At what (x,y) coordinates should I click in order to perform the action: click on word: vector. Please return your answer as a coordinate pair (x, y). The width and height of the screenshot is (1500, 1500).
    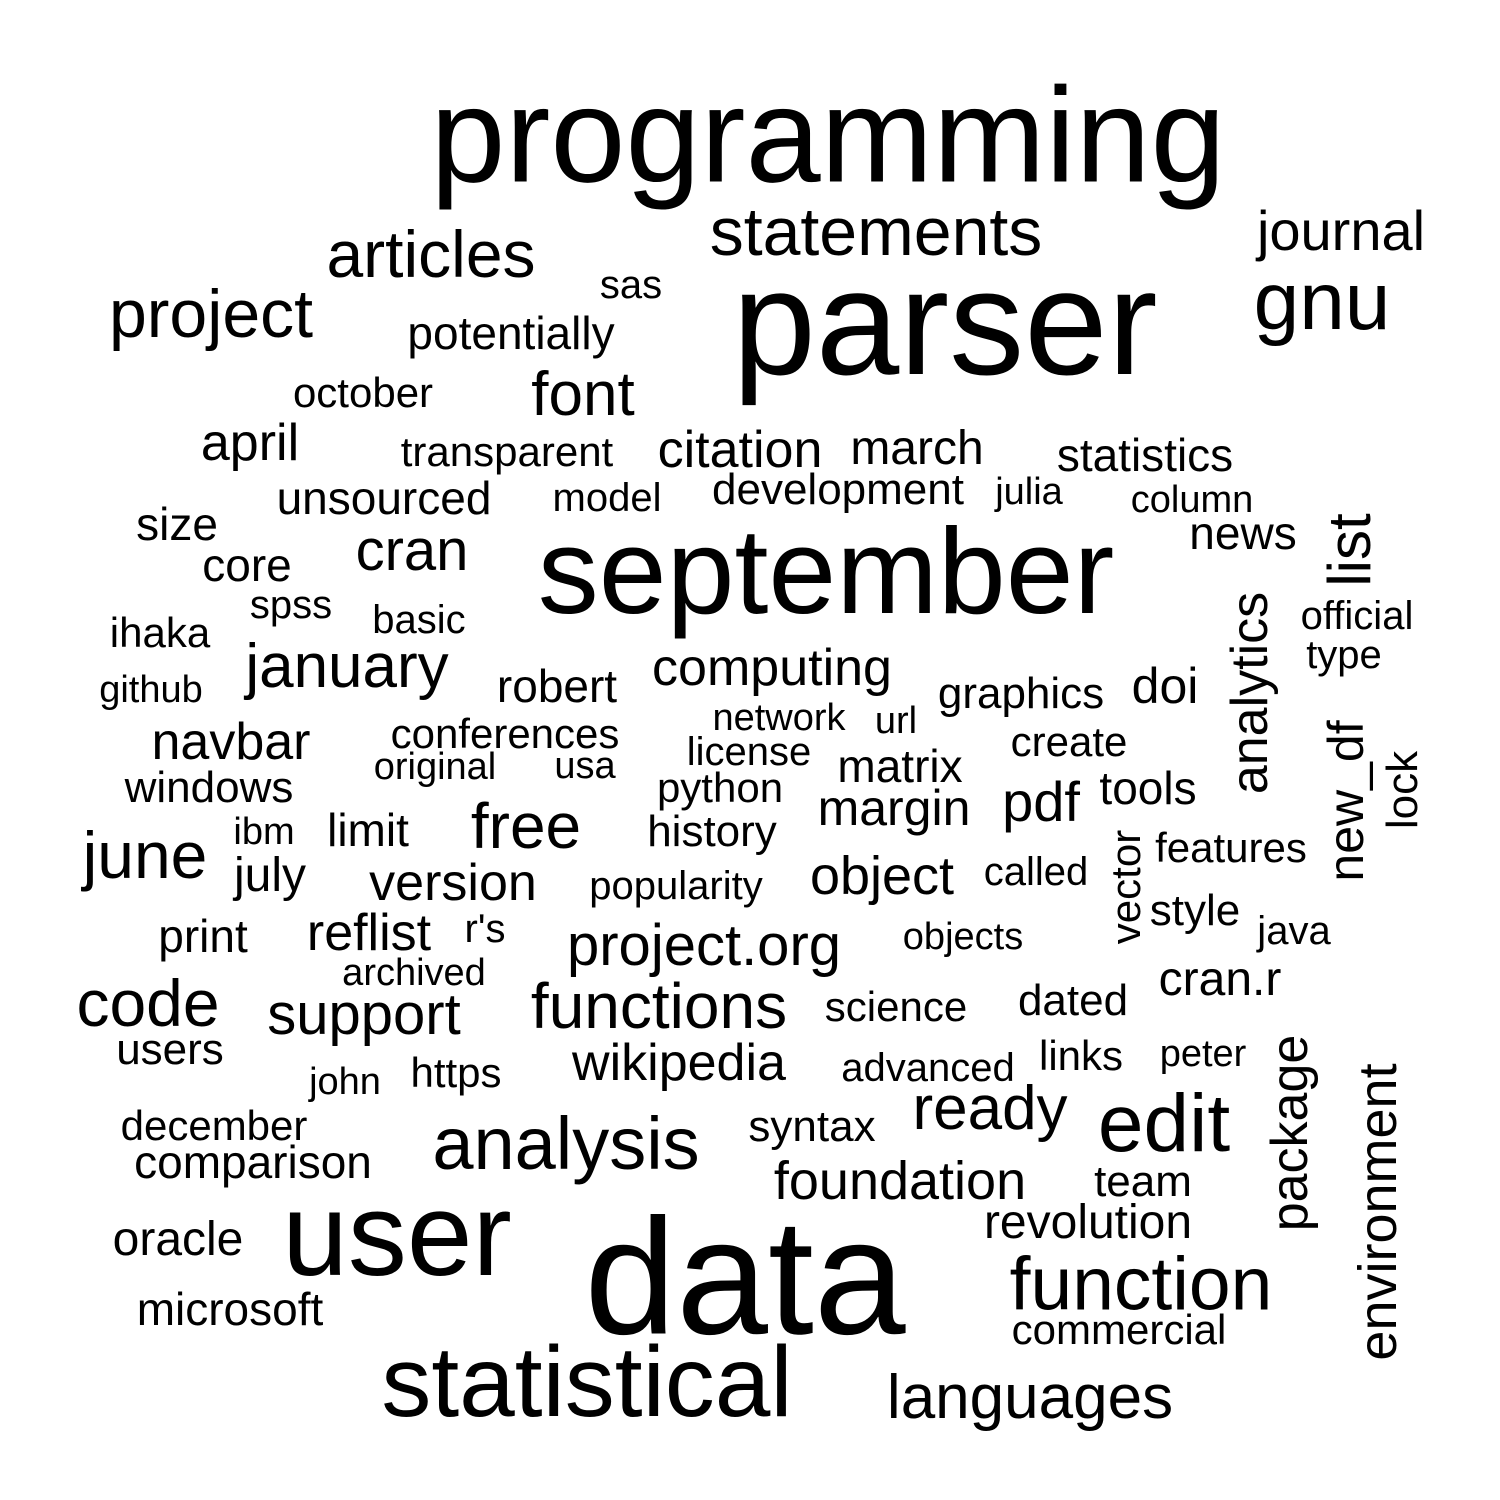
    Looking at the image, I should click on (1125, 887).